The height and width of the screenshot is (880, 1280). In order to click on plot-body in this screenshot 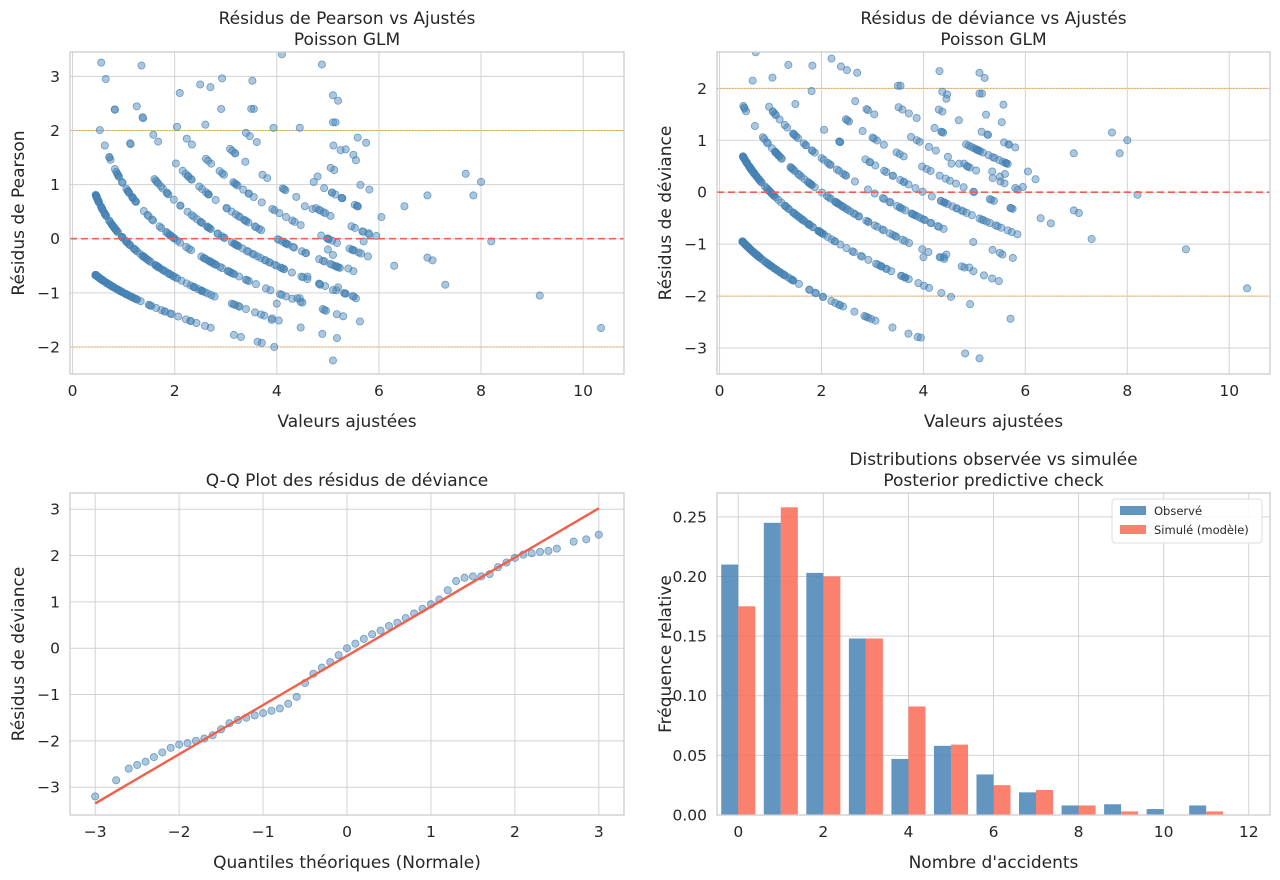, I will do `click(972, 661)`.